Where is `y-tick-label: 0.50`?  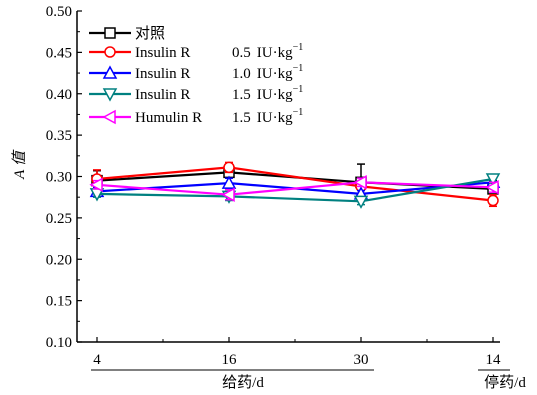
y-tick-label: 0.50 is located at coordinates (59, 12).